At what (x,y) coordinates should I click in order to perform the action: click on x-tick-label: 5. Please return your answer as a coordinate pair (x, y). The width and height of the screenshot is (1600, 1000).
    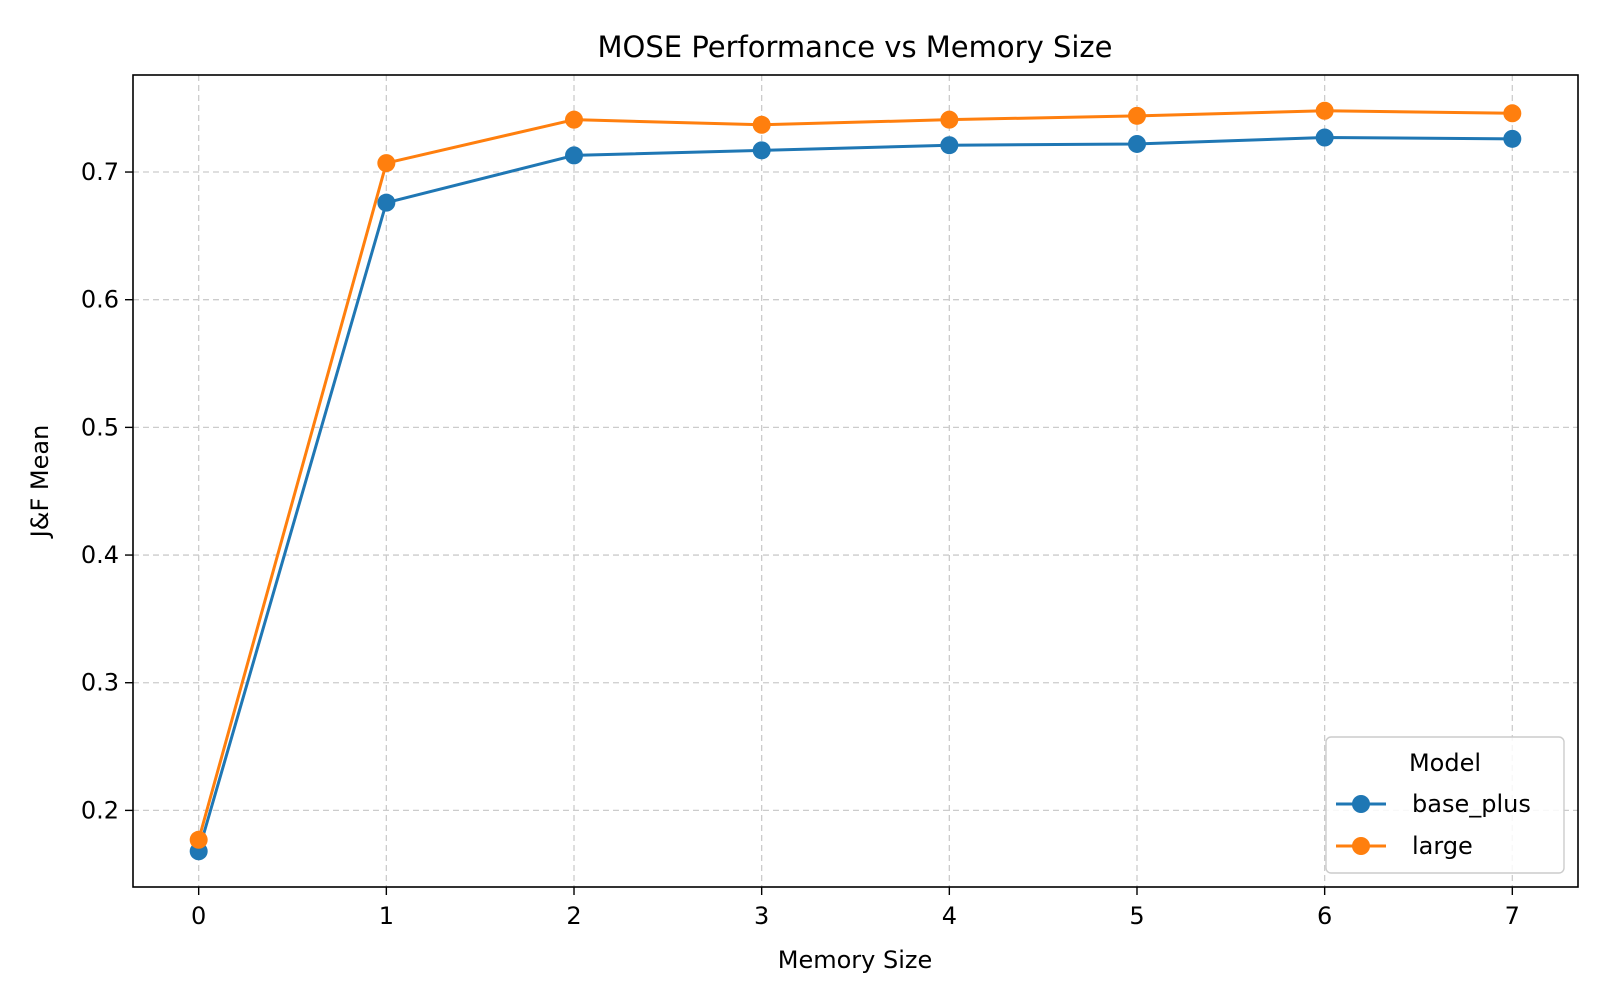
    Looking at the image, I should click on (1136, 916).